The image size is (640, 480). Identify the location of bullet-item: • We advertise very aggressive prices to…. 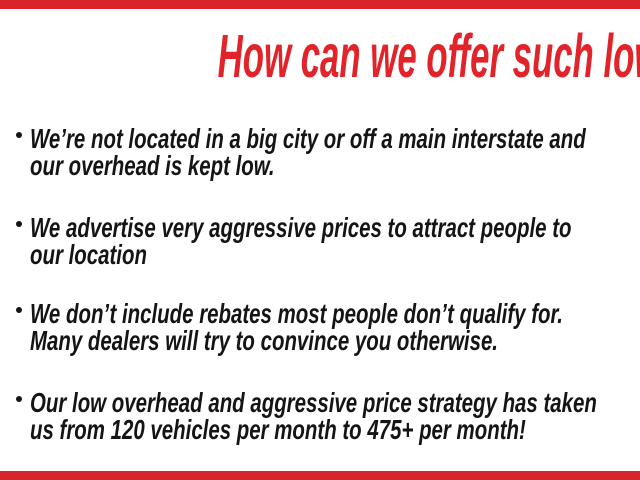
(320, 241).